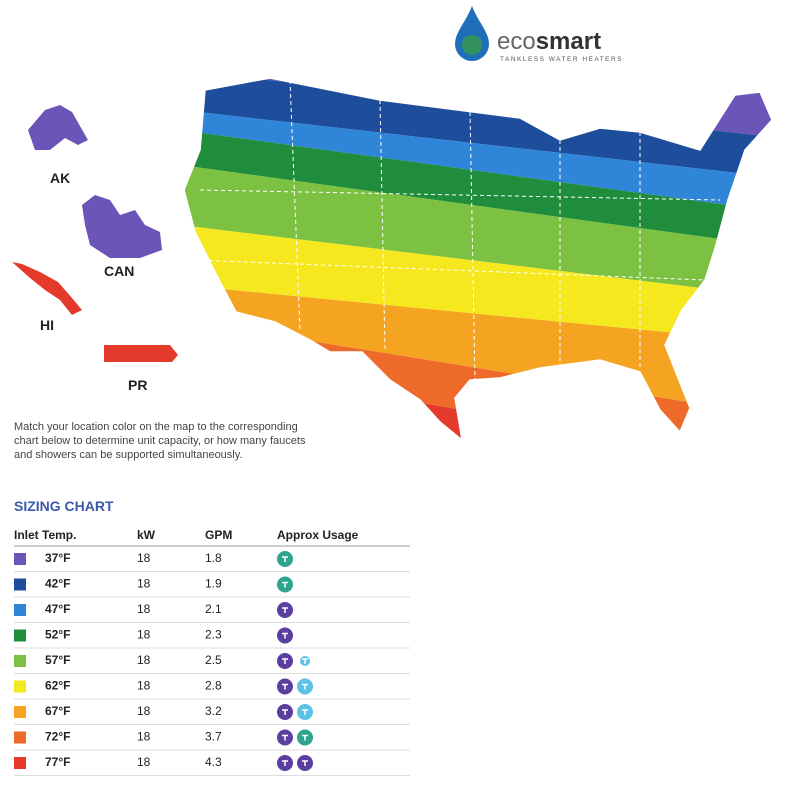 The image size is (800, 800). Describe the element at coordinates (472, 45) in the screenshot. I see `logo-globe` at that location.